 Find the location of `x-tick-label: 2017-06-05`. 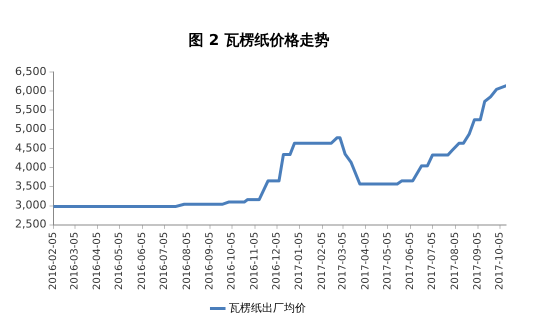

x-tick-label: 2017-06-05 is located at coordinates (410, 261).